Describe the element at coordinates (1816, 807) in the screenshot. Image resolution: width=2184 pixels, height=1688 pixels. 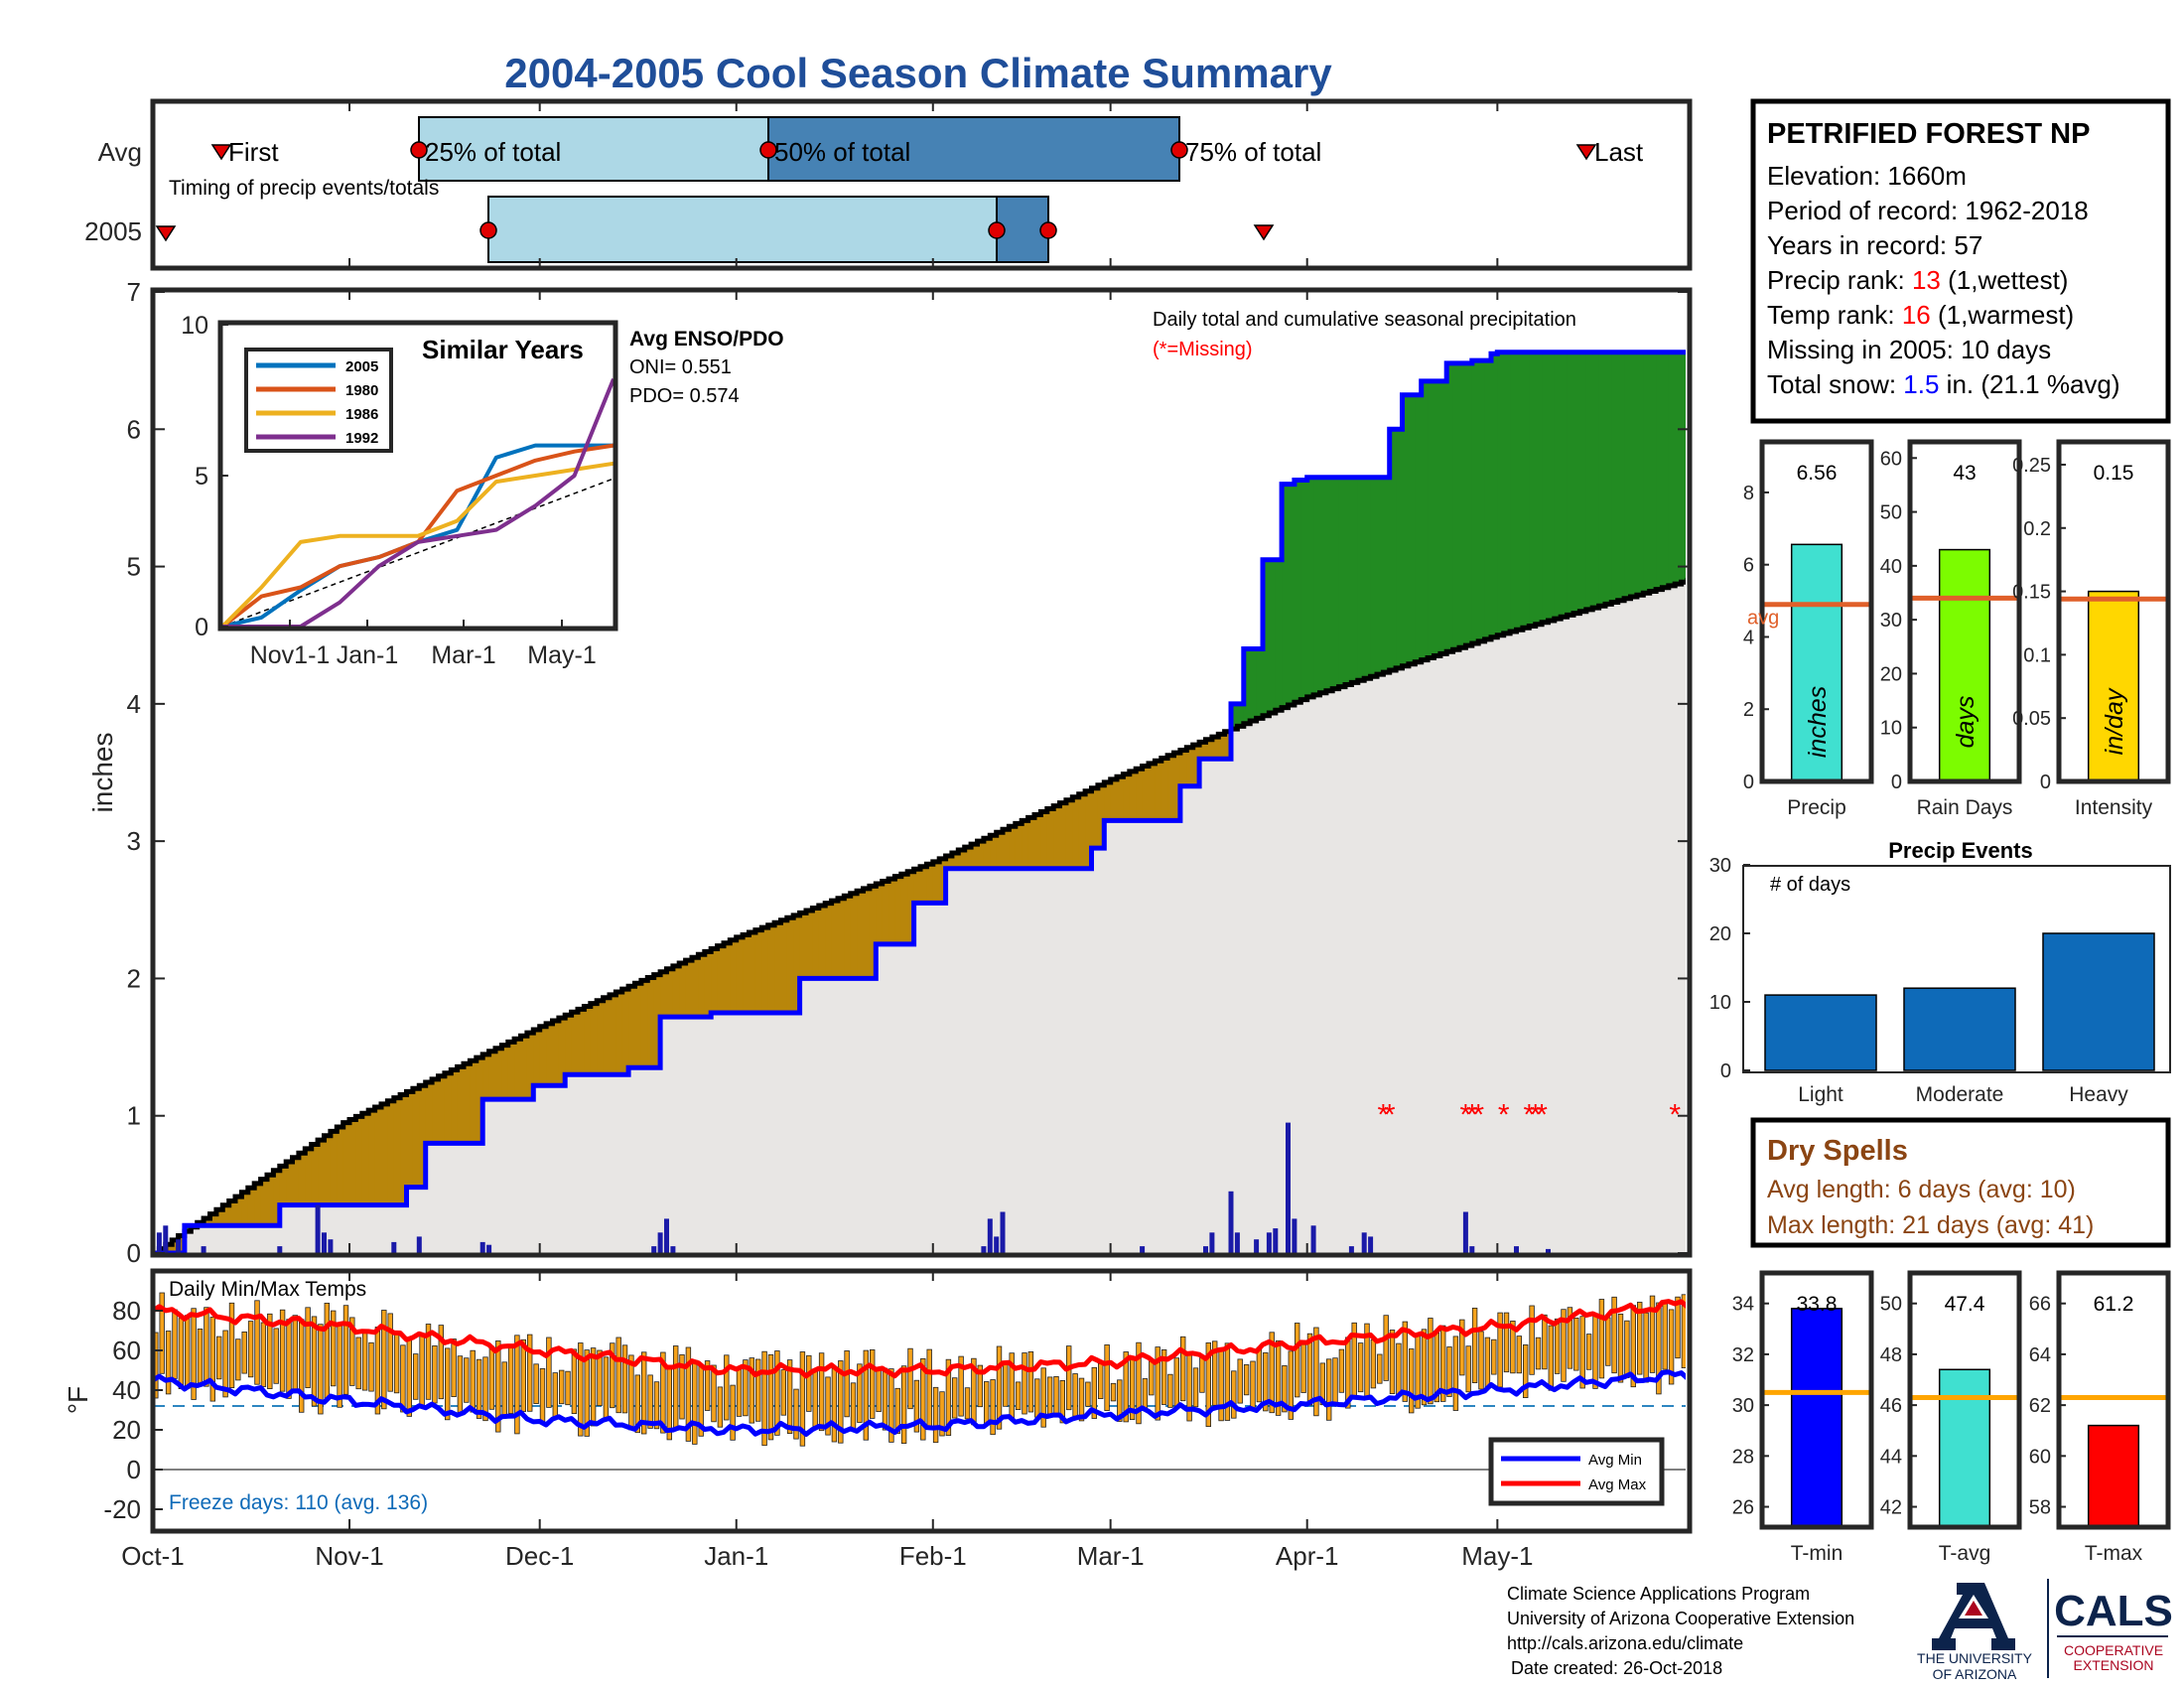
I see `precip-summary-label: Precip` at that location.